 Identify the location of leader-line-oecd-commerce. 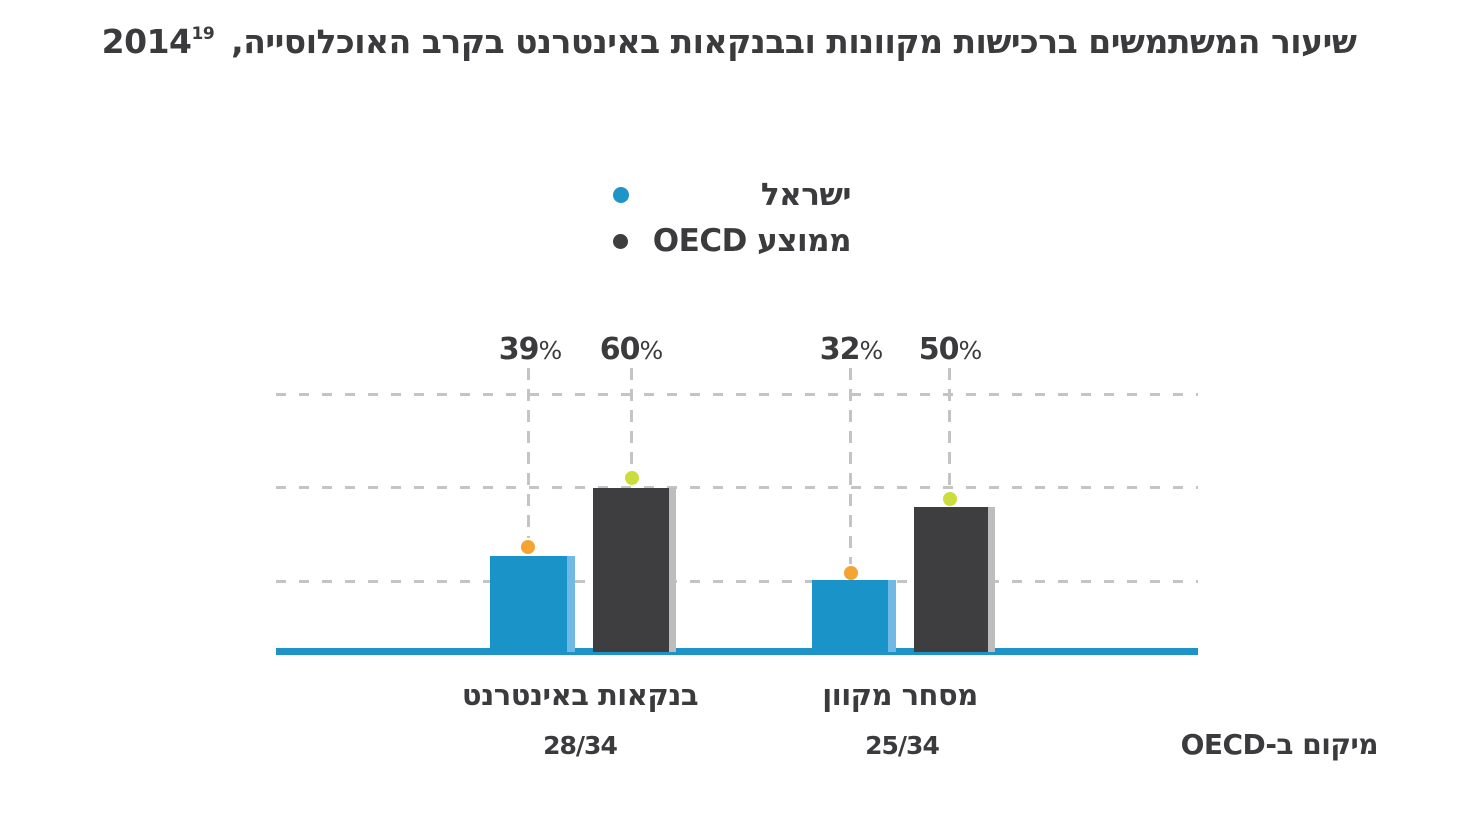
(949, 429).